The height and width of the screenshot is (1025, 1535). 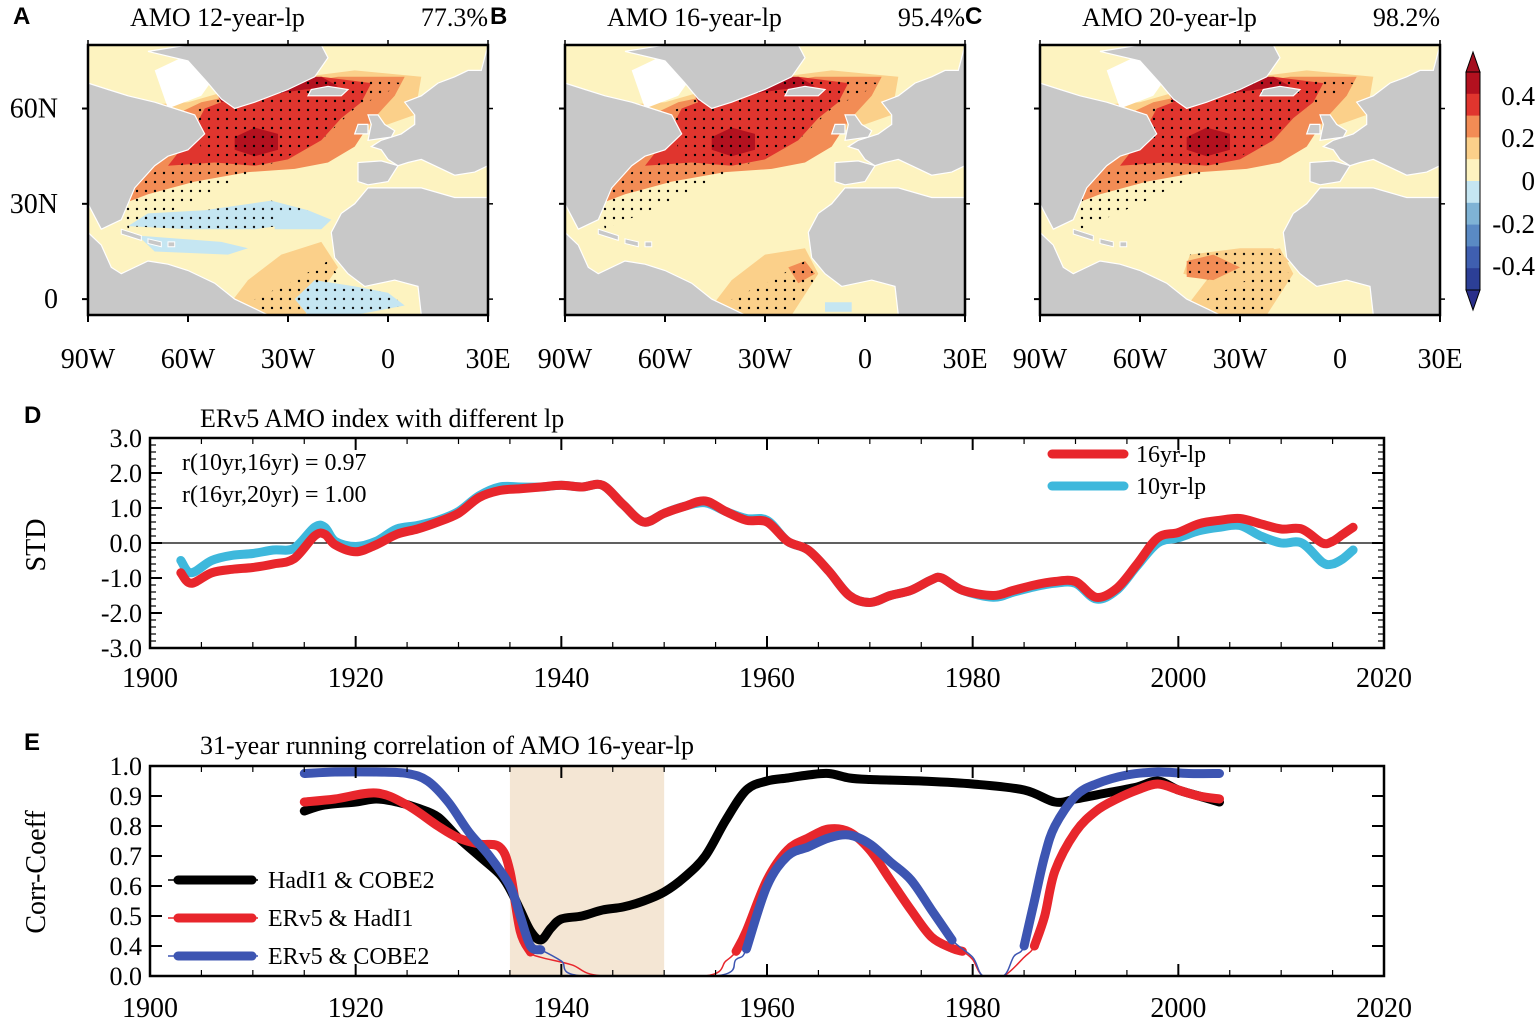 What do you see at coordinates (36, 545) in the screenshot?
I see `y-axis-label: STD` at bounding box center [36, 545].